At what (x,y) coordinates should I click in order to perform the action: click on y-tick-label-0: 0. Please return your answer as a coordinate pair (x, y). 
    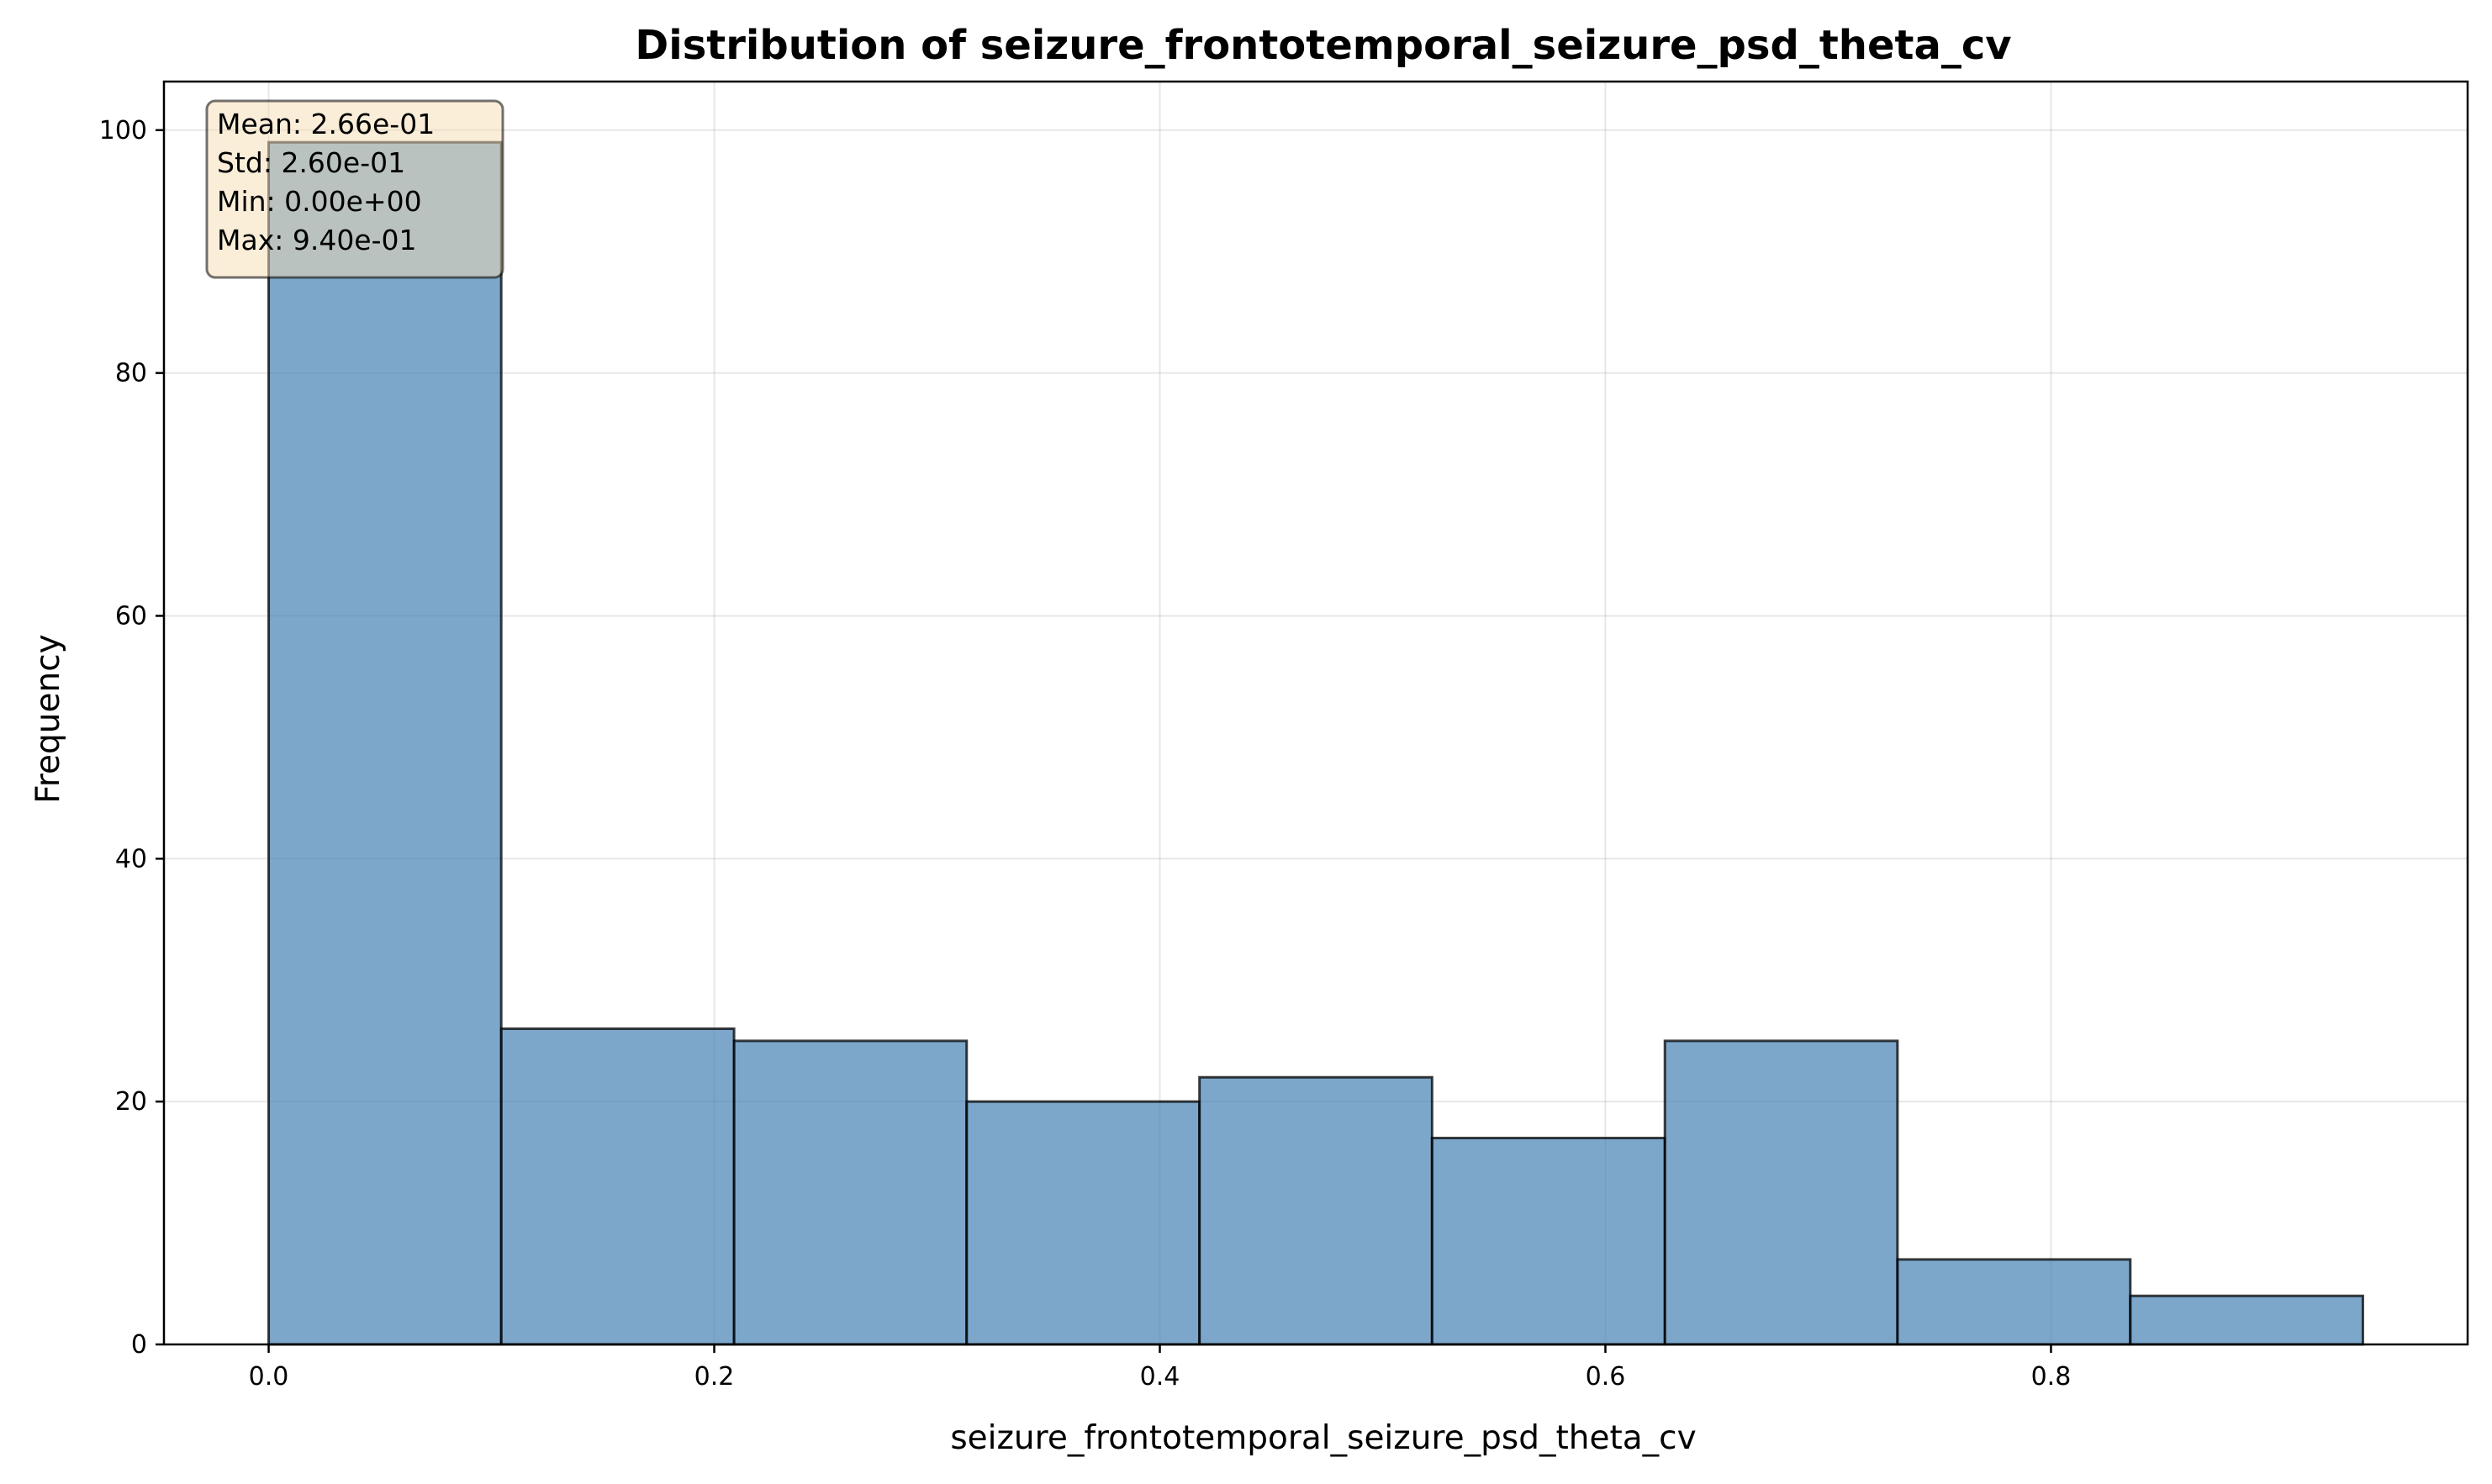
    Looking at the image, I should click on (139, 1345).